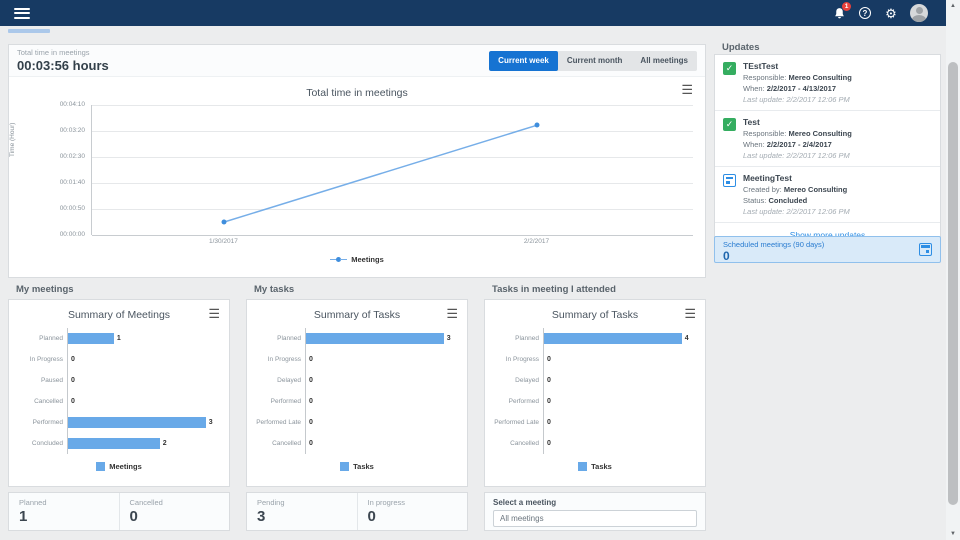  Describe the element at coordinates (357, 315) in the screenshot. I see `bar-chart-title: Summary of Tasks` at that location.